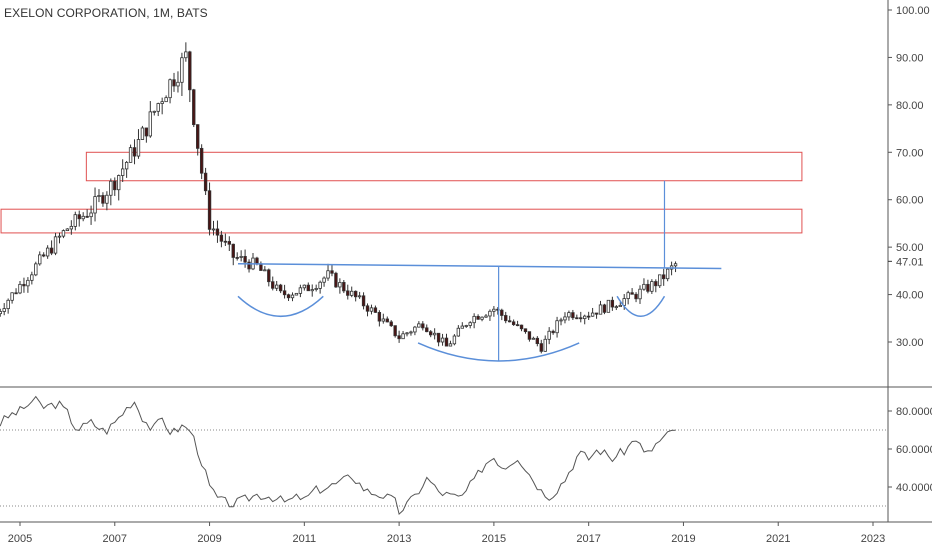  Describe the element at coordinates (778, 539) in the screenshot. I see `year-tick-label: 2021` at that location.